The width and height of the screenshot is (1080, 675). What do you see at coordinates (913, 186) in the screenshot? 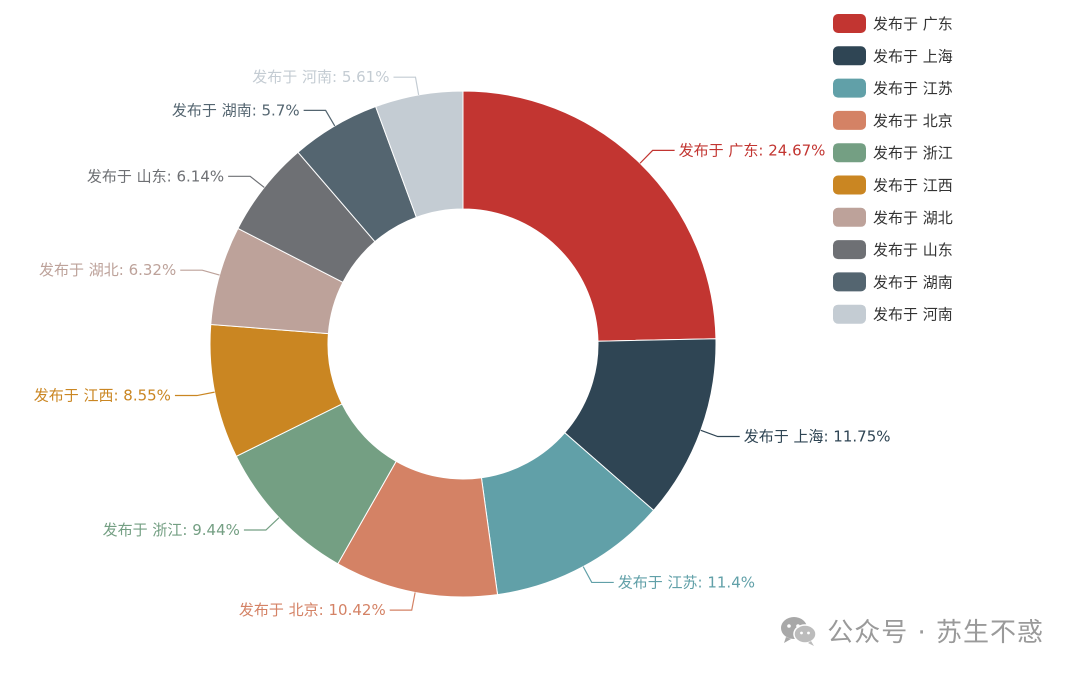
I see `legend-label: 发布于 江西` at bounding box center [913, 186].